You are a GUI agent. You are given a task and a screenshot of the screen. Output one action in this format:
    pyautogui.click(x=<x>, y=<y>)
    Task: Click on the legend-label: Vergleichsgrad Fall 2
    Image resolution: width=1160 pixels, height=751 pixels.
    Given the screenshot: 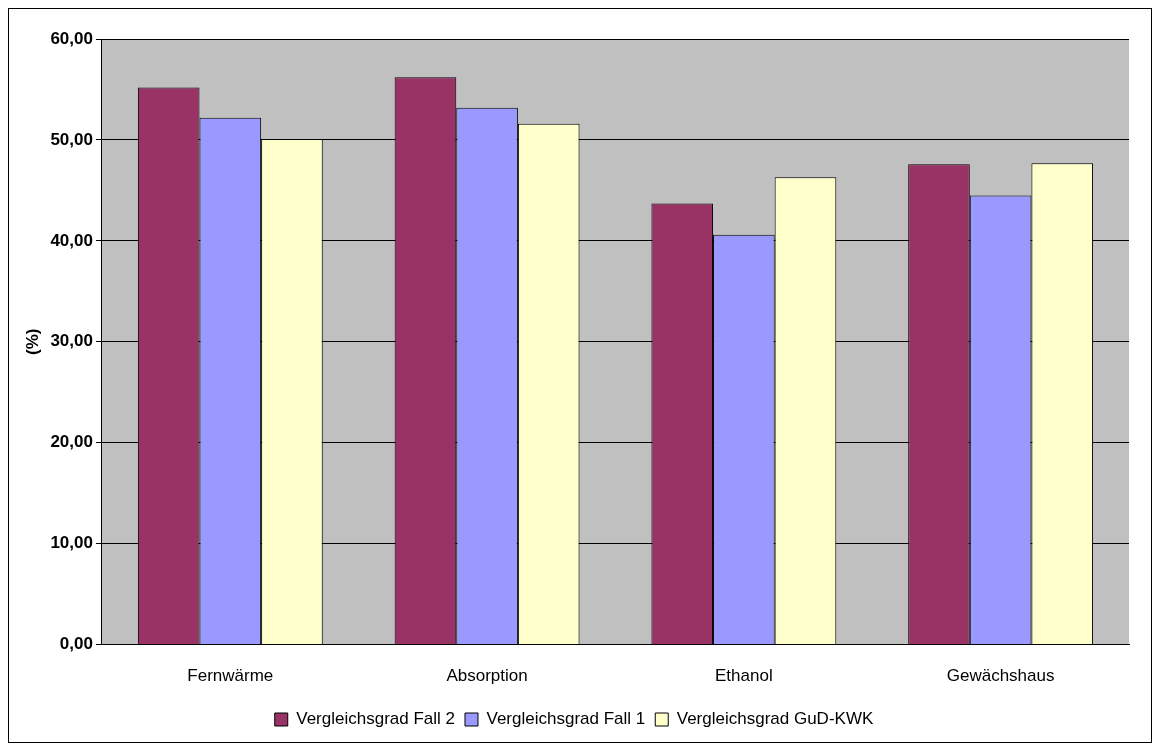 What is the action you would take?
    pyautogui.click(x=375, y=719)
    